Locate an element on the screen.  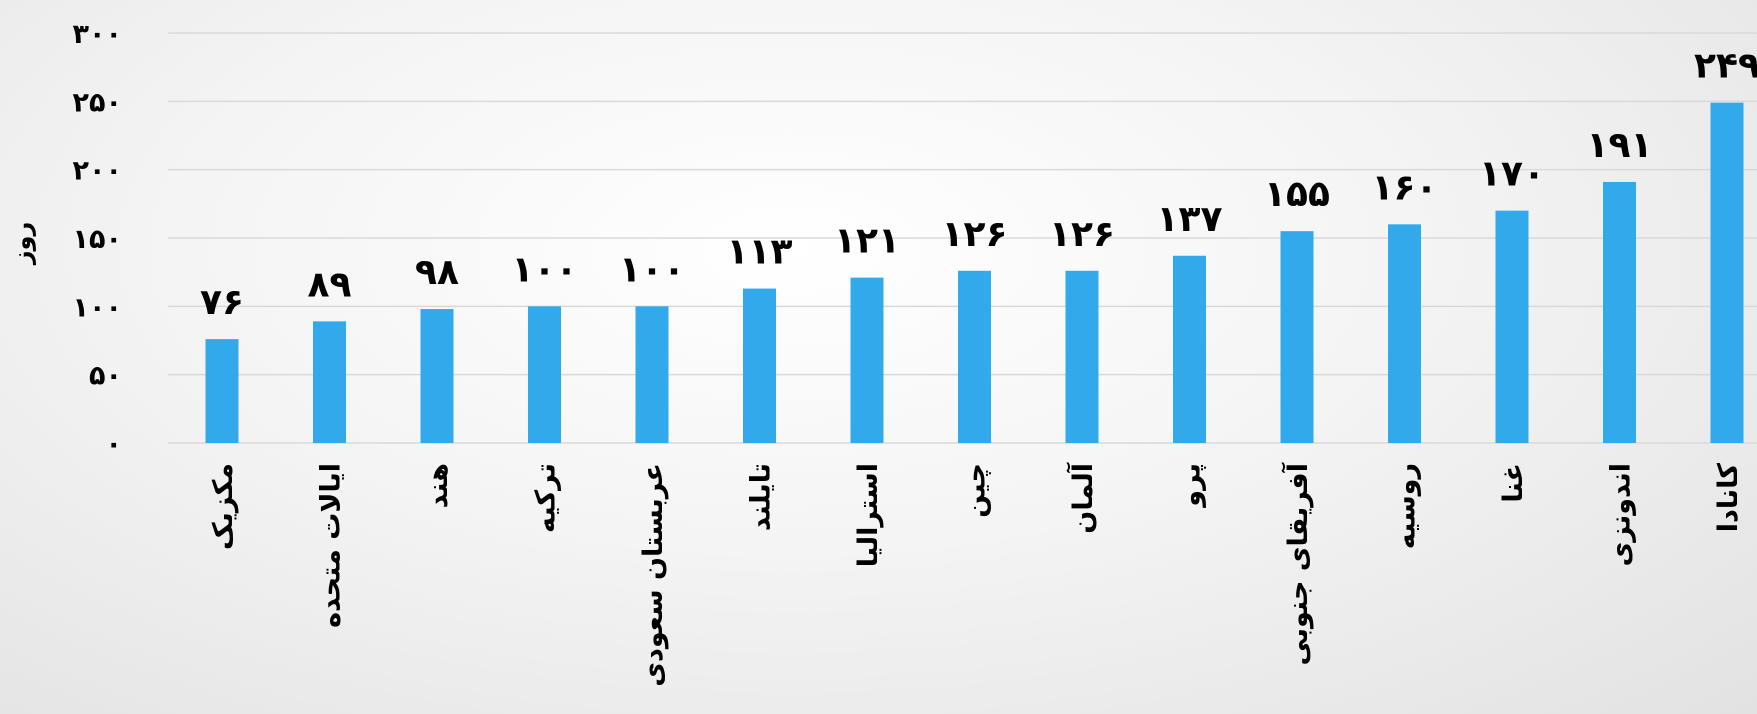
y-tick-label: ۱۰۰ is located at coordinates (97, 307).